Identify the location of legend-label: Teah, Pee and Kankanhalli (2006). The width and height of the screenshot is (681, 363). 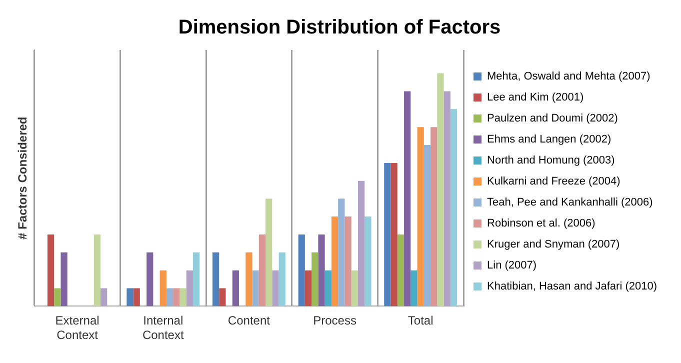
(570, 202).